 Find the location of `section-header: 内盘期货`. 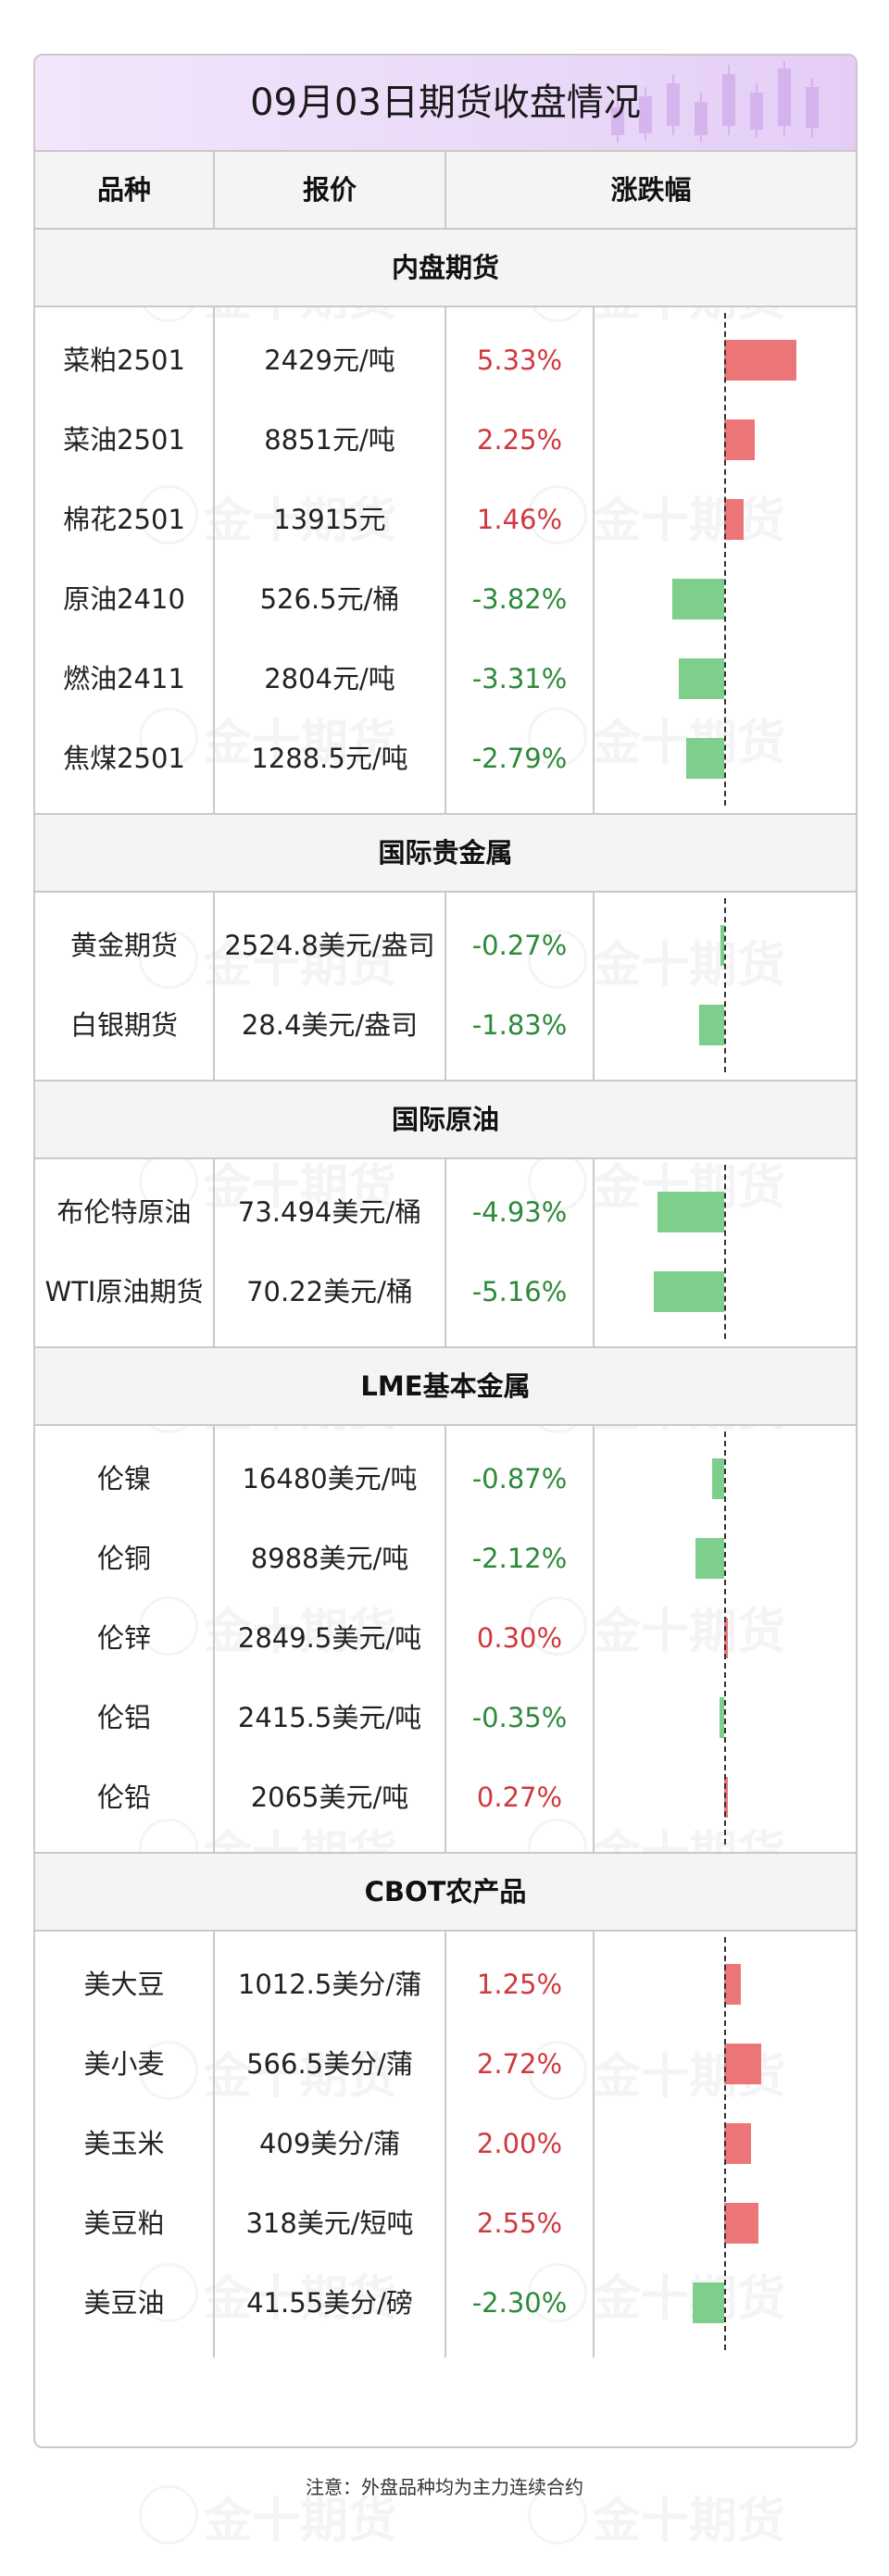

section-header: 内盘期货 is located at coordinates (446, 267).